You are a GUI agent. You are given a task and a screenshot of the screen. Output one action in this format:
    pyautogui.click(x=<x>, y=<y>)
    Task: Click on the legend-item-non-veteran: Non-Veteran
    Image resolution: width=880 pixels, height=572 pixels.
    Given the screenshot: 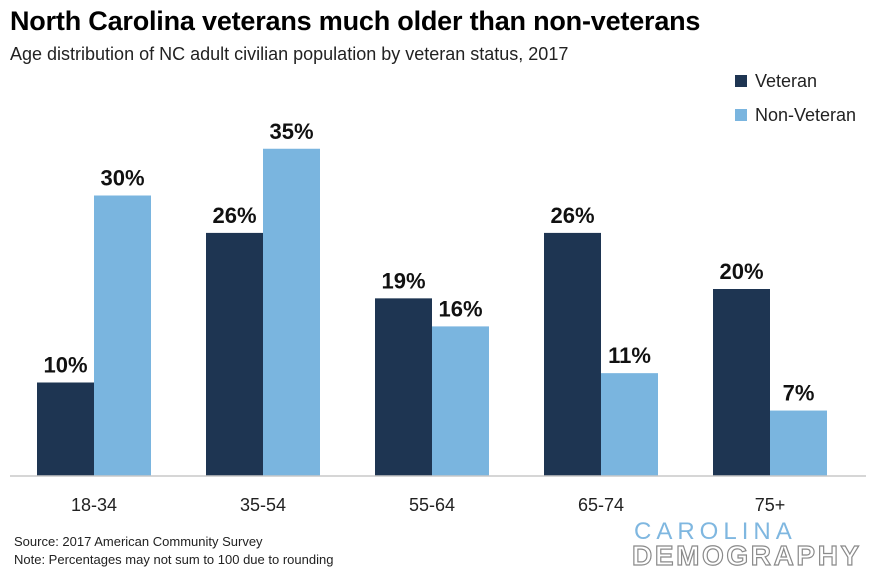 What is the action you would take?
    pyautogui.click(x=795, y=115)
    